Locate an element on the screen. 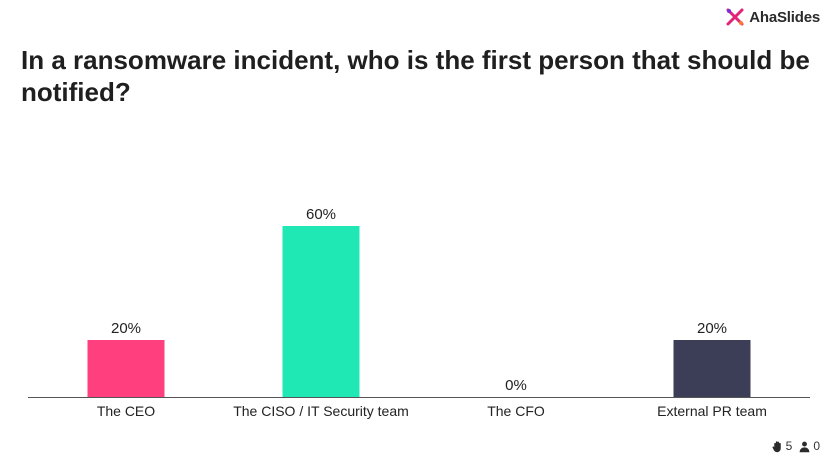  value-label-pr: 20% is located at coordinates (712, 328).